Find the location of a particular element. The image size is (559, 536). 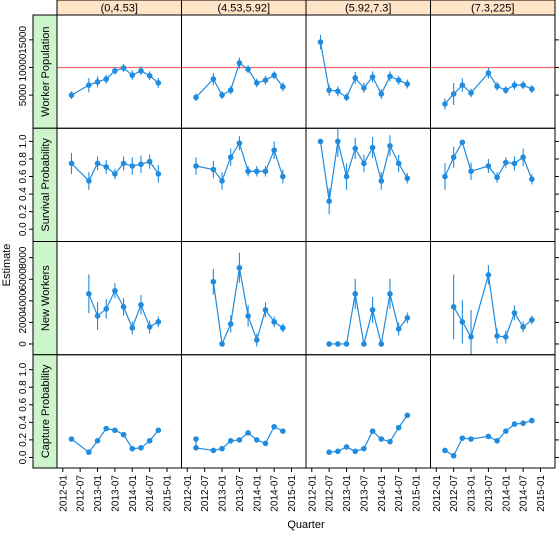

x-tick-label: 2013-01 is located at coordinates (347, 493).